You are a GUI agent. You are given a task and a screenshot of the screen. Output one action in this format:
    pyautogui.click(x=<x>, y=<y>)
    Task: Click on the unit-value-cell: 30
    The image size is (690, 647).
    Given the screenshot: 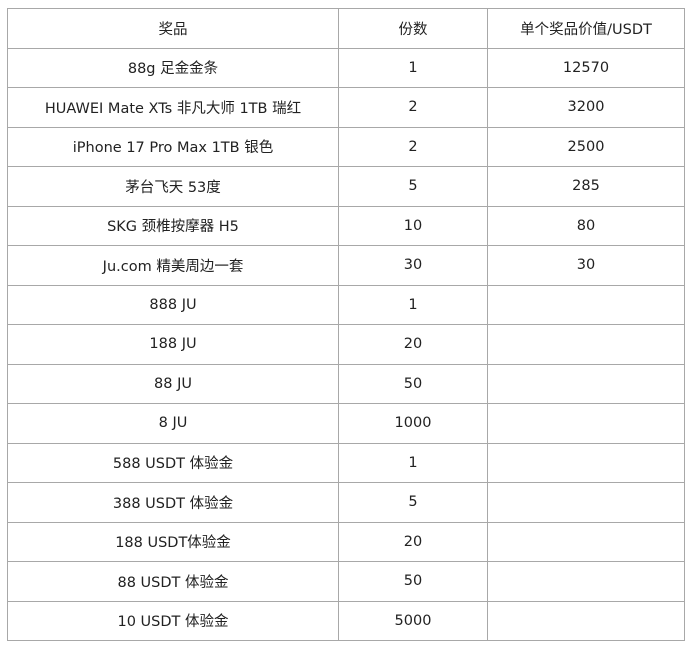 What is the action you would take?
    pyautogui.click(x=586, y=265)
    